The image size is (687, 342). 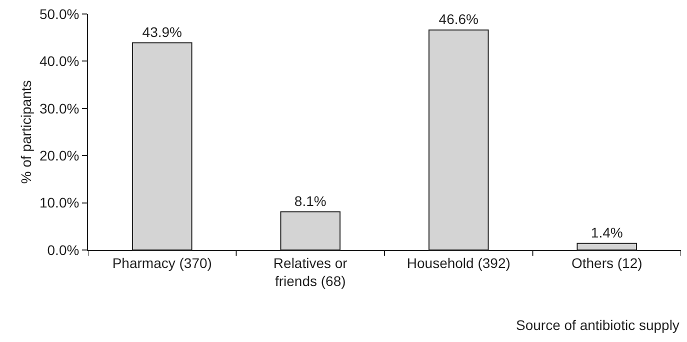 I want to click on y-tick-label: 40.0%, so click(x=59, y=61).